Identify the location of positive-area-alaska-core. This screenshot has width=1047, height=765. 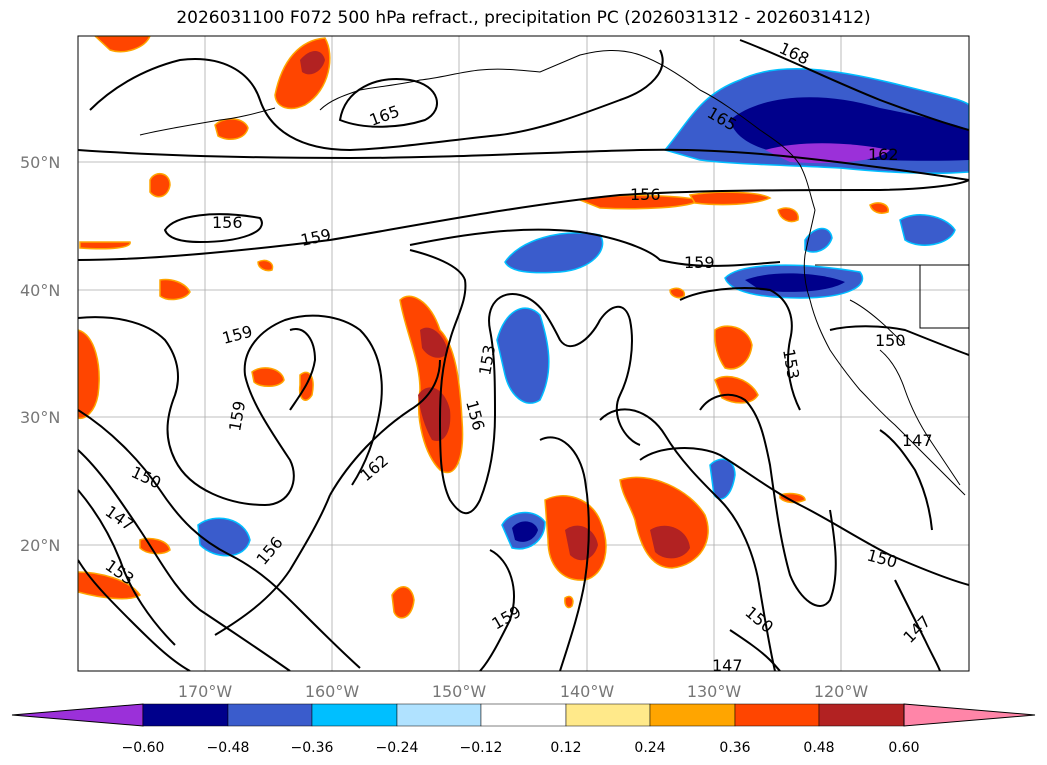
(312, 63).